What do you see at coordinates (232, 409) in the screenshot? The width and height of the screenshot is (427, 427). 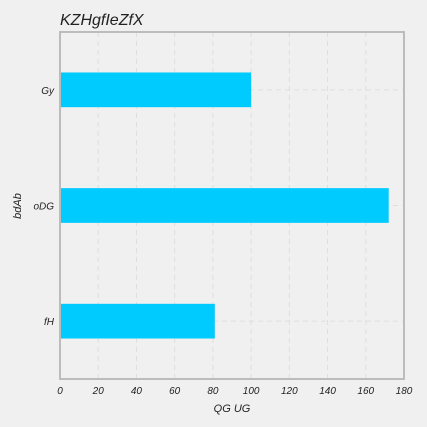 I see `x-axis-label: QG UG` at bounding box center [232, 409].